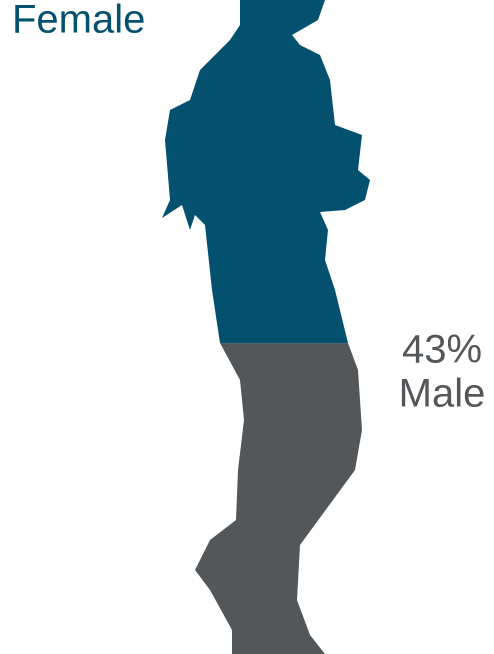 The image size is (494, 654). Describe the element at coordinates (442, 350) in the screenshot. I see `value-label: 43%` at that location.